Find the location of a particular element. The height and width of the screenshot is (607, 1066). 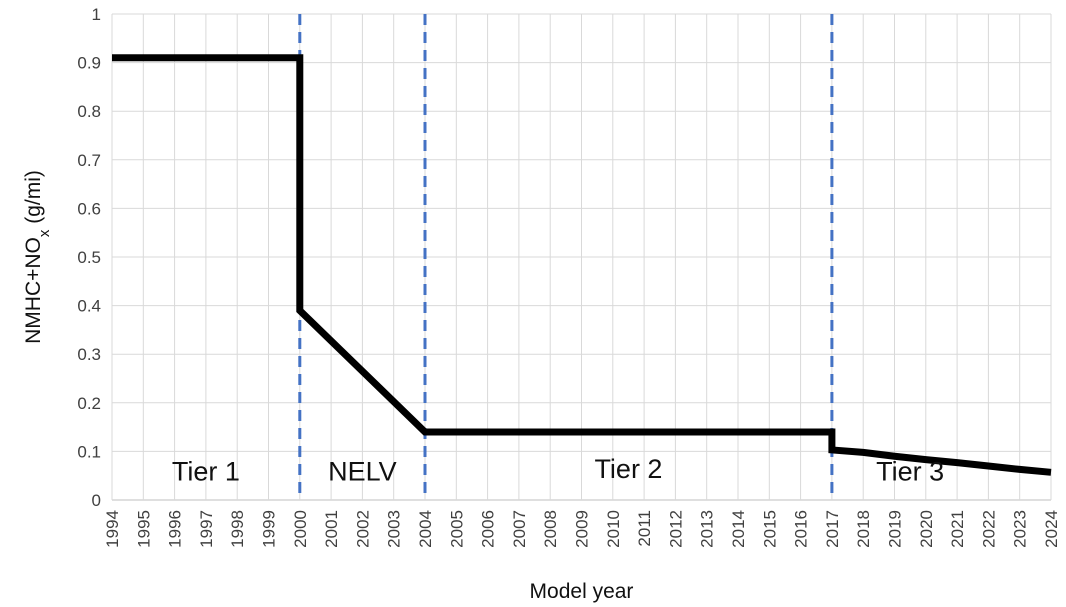

x-tick-label: 1995 is located at coordinates (143, 529).